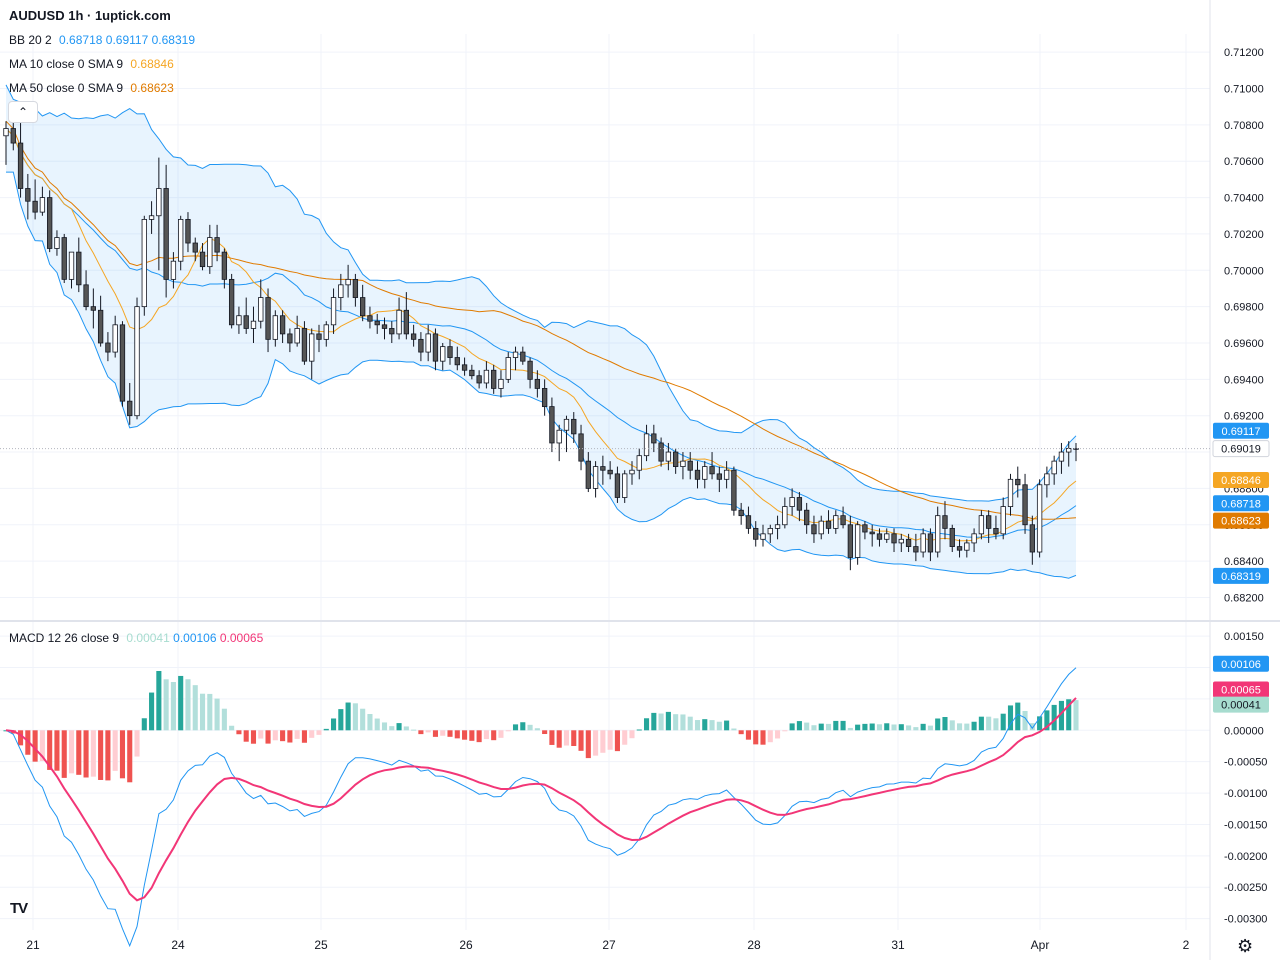  What do you see at coordinates (1244, 562) in the screenshot?
I see `price-tick-label: 0.68400` at bounding box center [1244, 562].